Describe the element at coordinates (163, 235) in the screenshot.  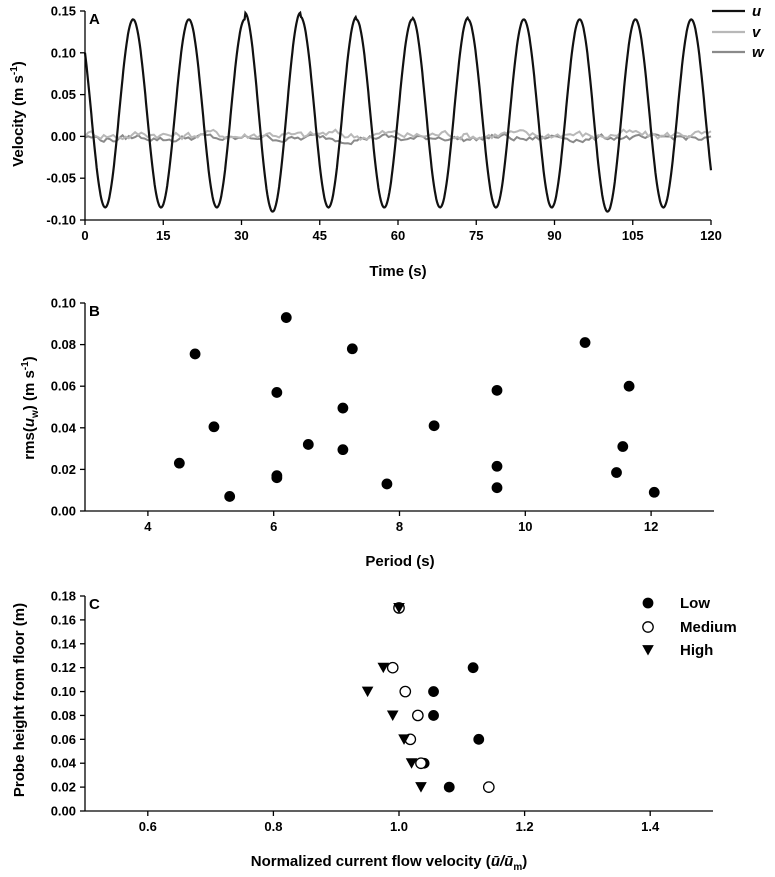
I see `panel-a-x-tick-label: 15` at that location.